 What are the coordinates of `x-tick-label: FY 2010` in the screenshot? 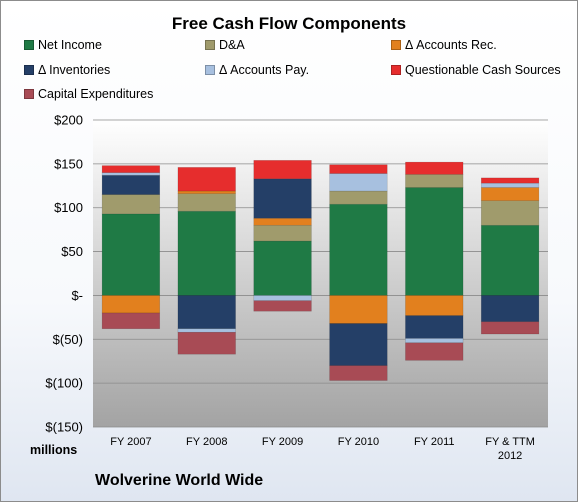 It's located at (358, 442).